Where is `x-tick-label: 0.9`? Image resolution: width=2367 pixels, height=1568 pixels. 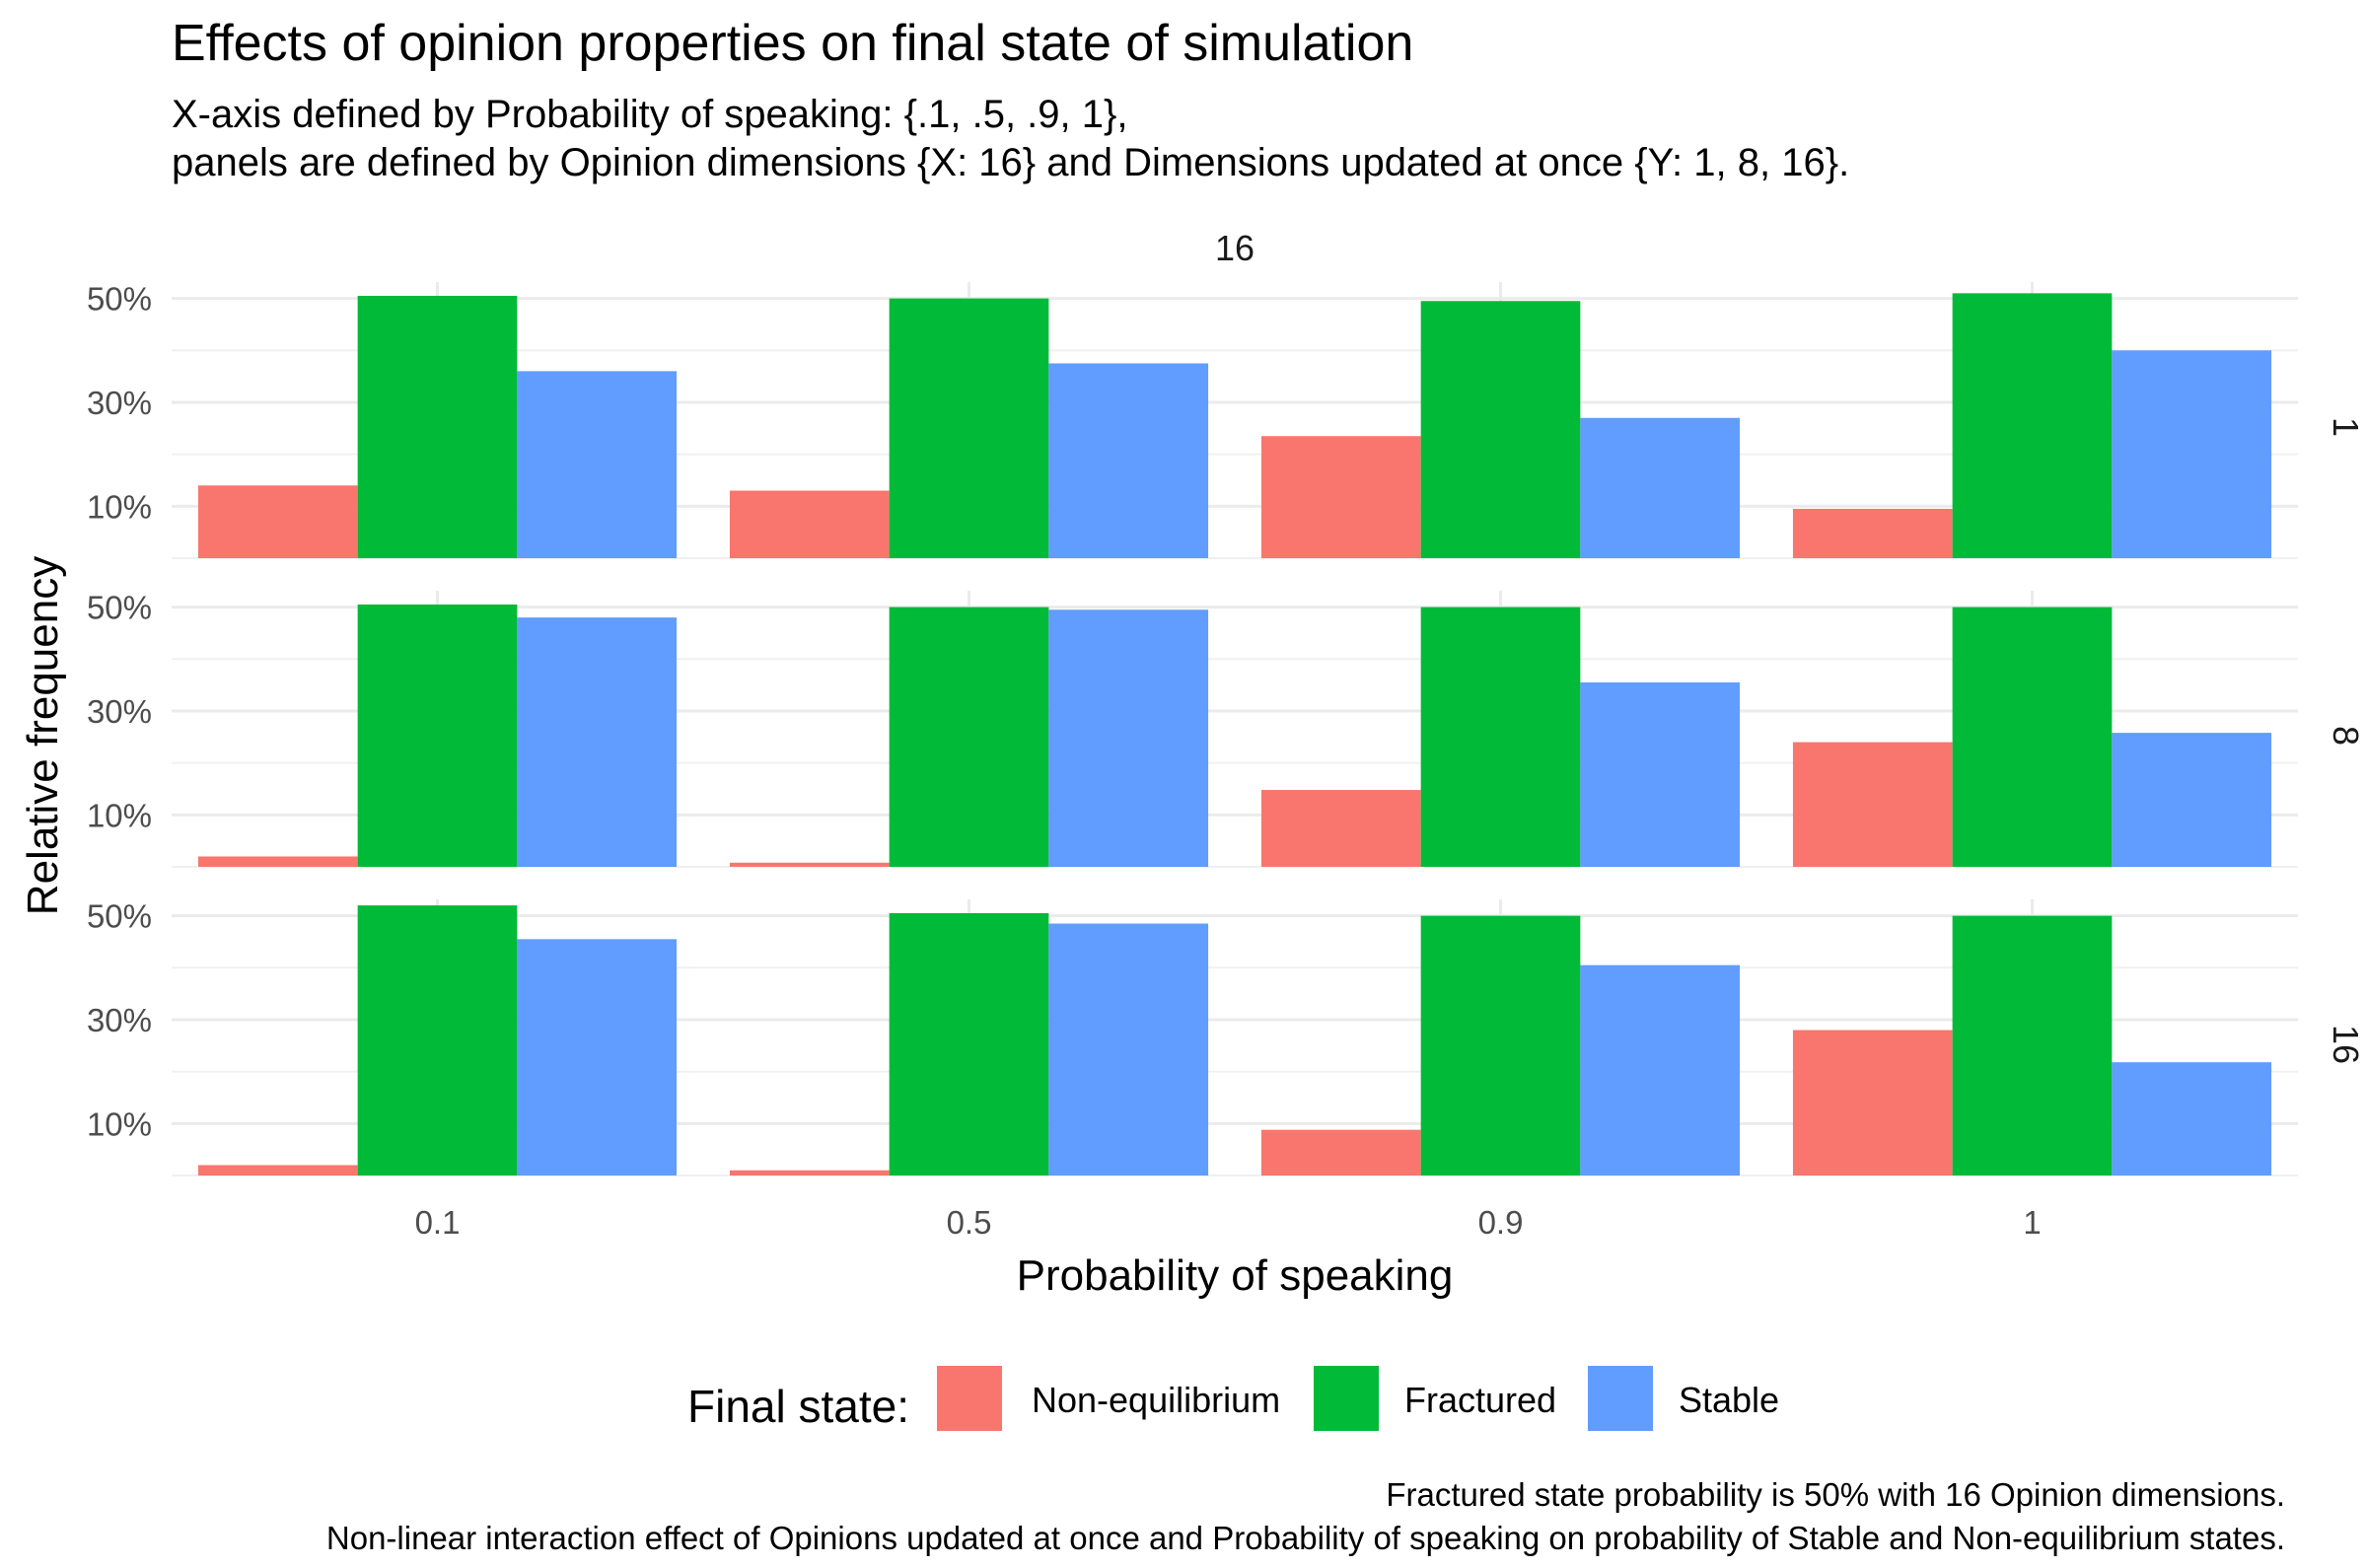 x-tick-label: 0.9 is located at coordinates (1501, 1222).